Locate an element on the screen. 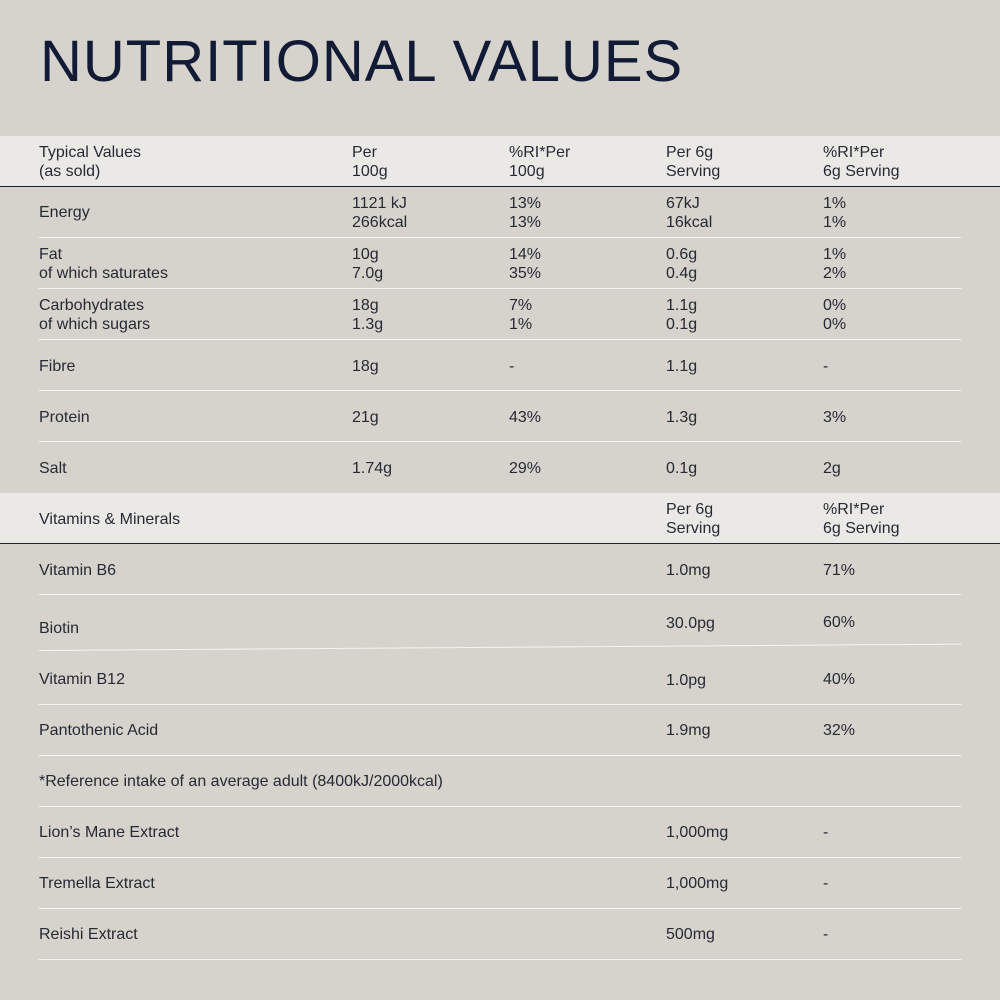  protein-ri-per-100g: 43% is located at coordinates (525, 417).